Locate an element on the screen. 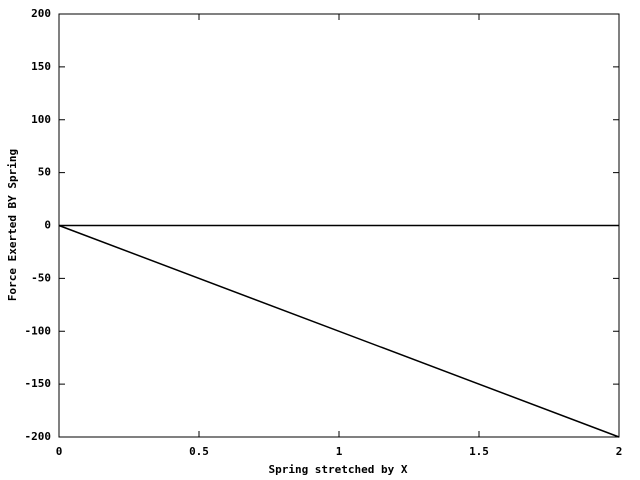 This screenshot has height=480, width=640. x-tick-label: 1 is located at coordinates (339, 451).